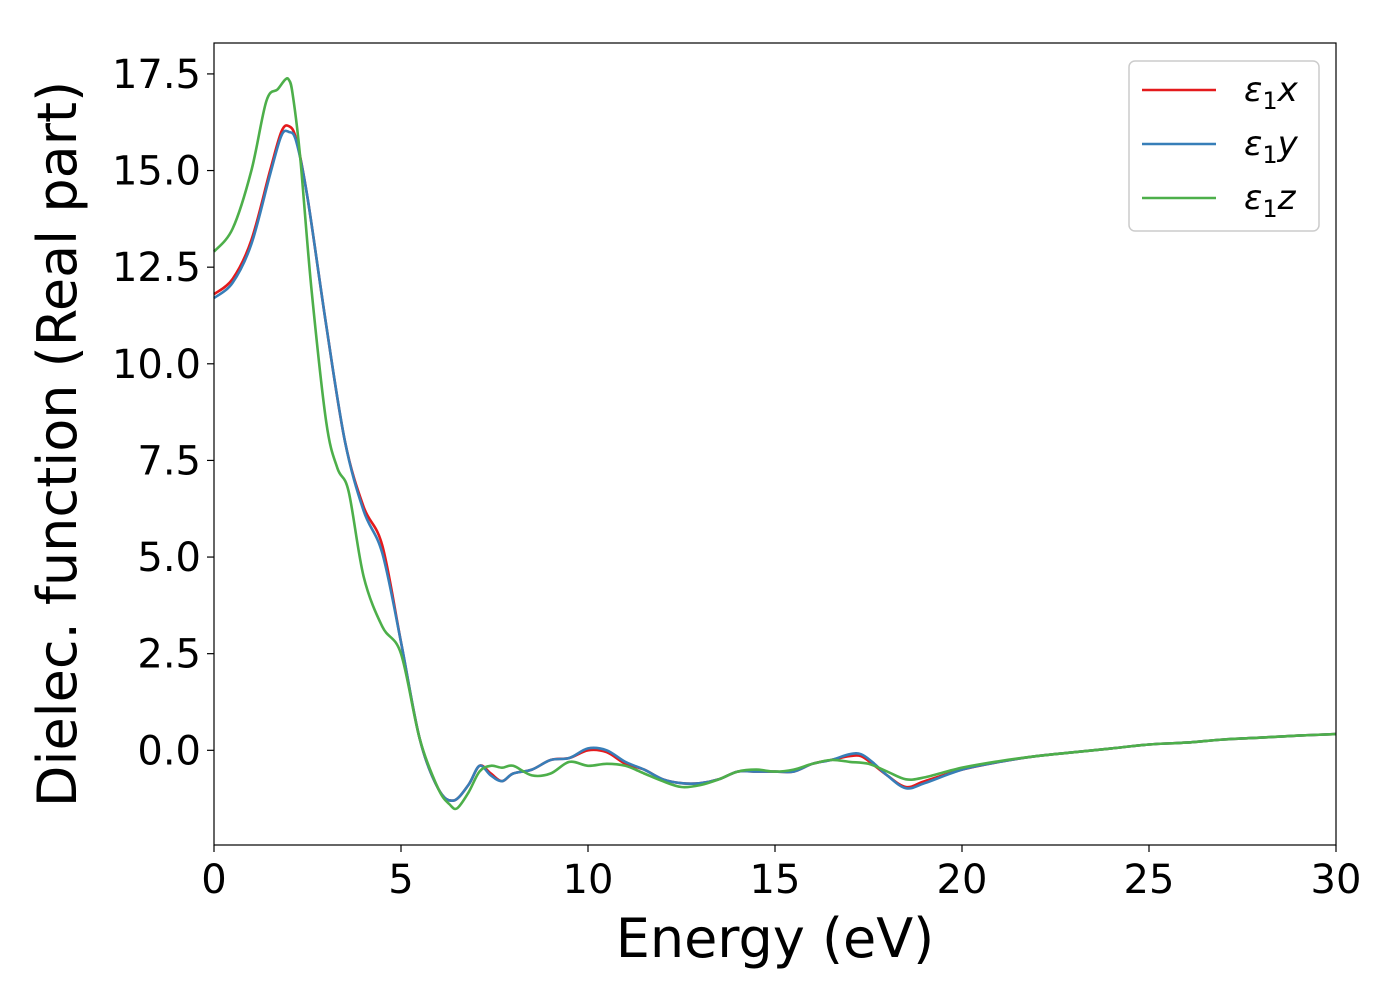 The height and width of the screenshot is (1000, 1400). What do you see at coordinates (163, 413) in the screenshot?
I see `y-axis-ticks: 0.0 2.5 5.0 7.5 10.0 12.5 15.0 17.5` at bounding box center [163, 413].